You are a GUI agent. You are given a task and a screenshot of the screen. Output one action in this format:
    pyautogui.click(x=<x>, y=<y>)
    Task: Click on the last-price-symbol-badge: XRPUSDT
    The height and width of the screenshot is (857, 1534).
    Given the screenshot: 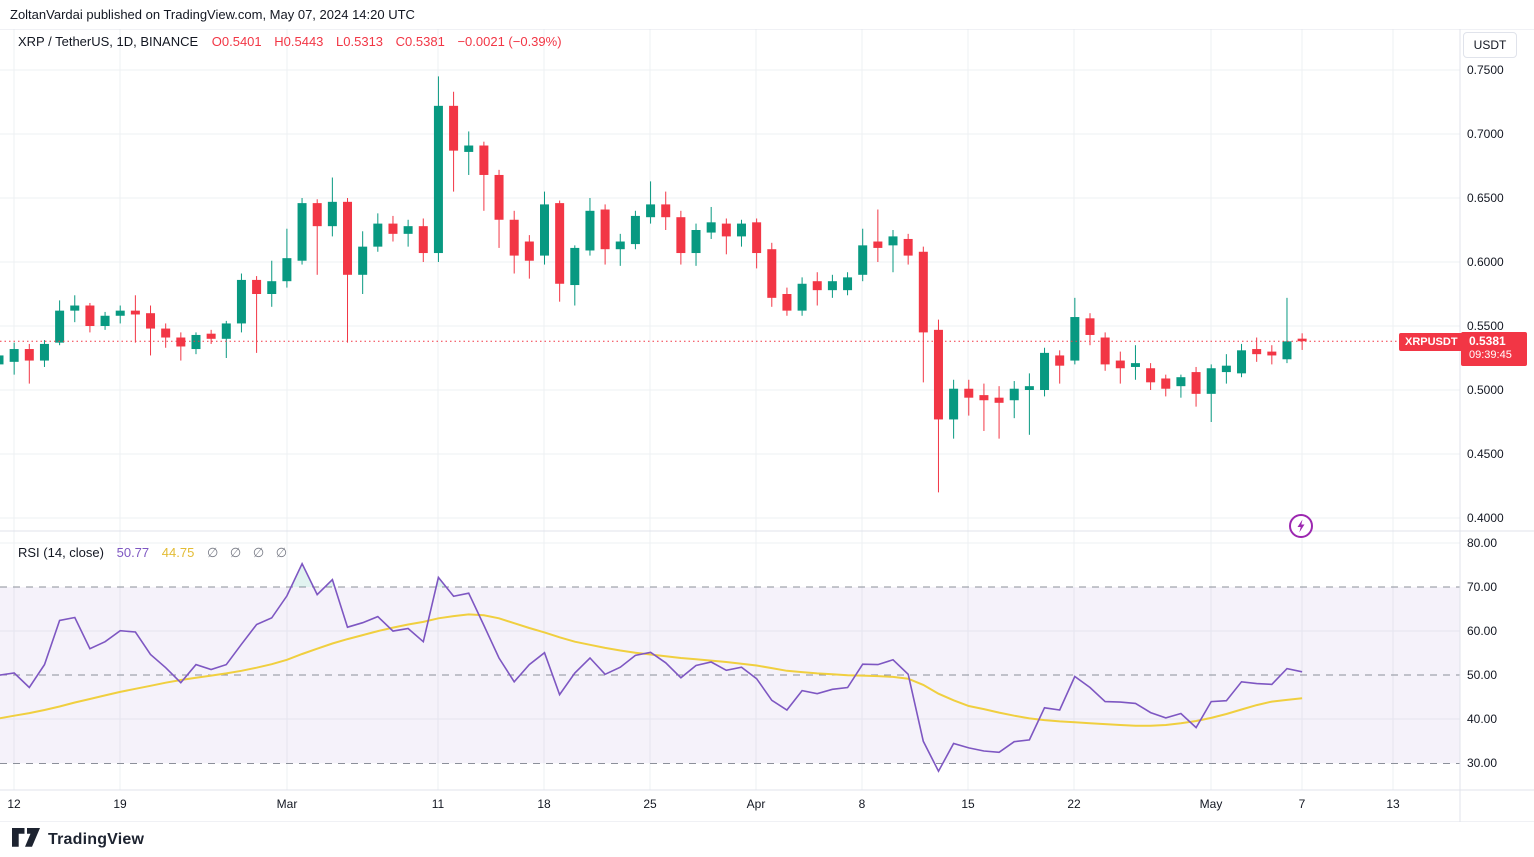 What is the action you would take?
    pyautogui.click(x=1431, y=342)
    